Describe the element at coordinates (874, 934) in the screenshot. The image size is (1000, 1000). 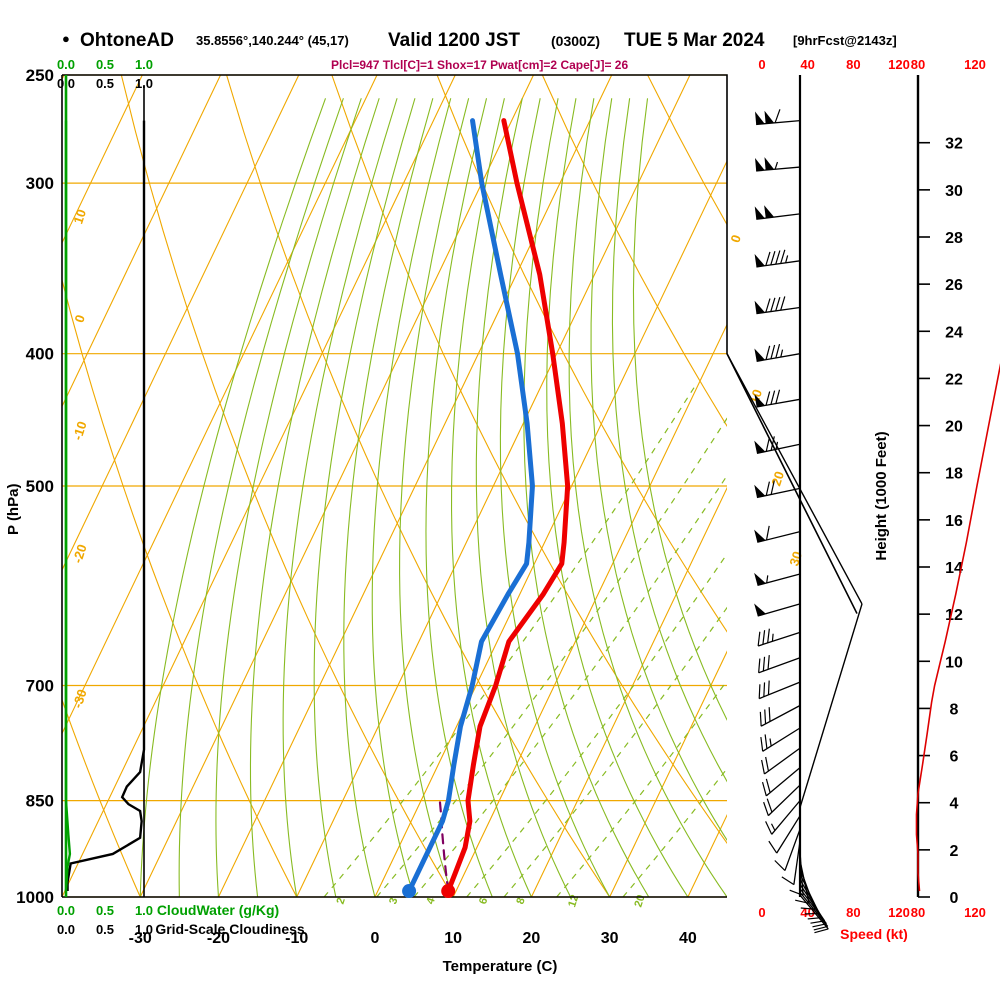
I see `speed-axis-title: Speed (kt)` at that location.